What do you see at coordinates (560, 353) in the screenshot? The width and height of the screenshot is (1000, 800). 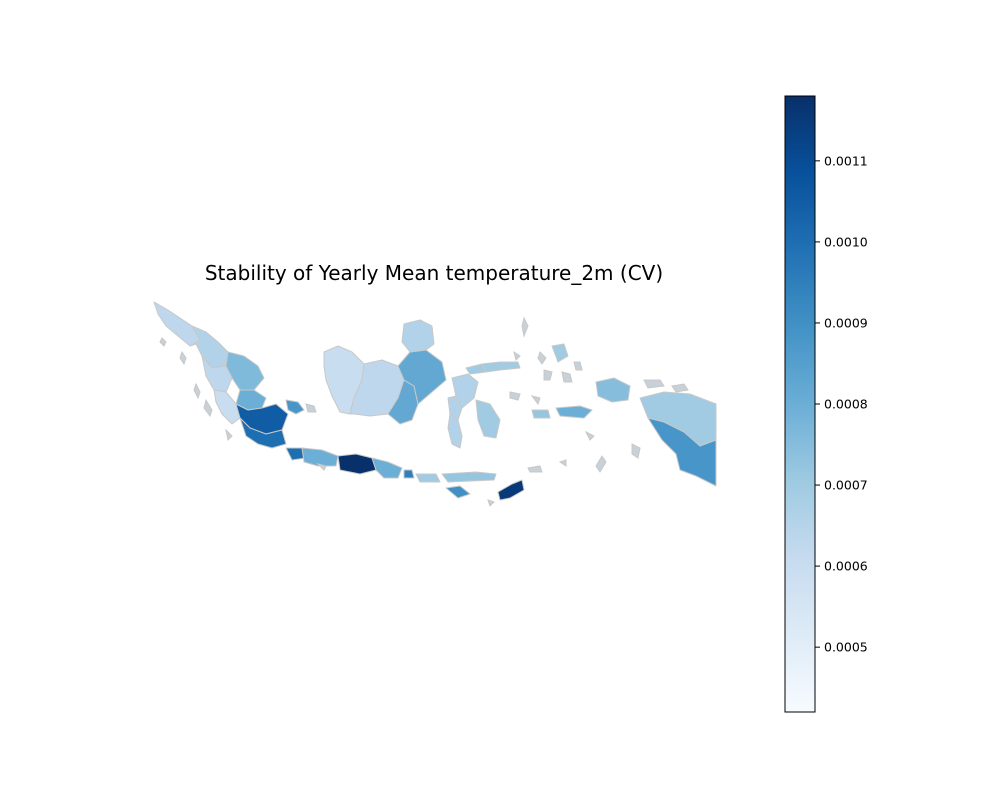 I see `region-maluku-utara` at bounding box center [560, 353].